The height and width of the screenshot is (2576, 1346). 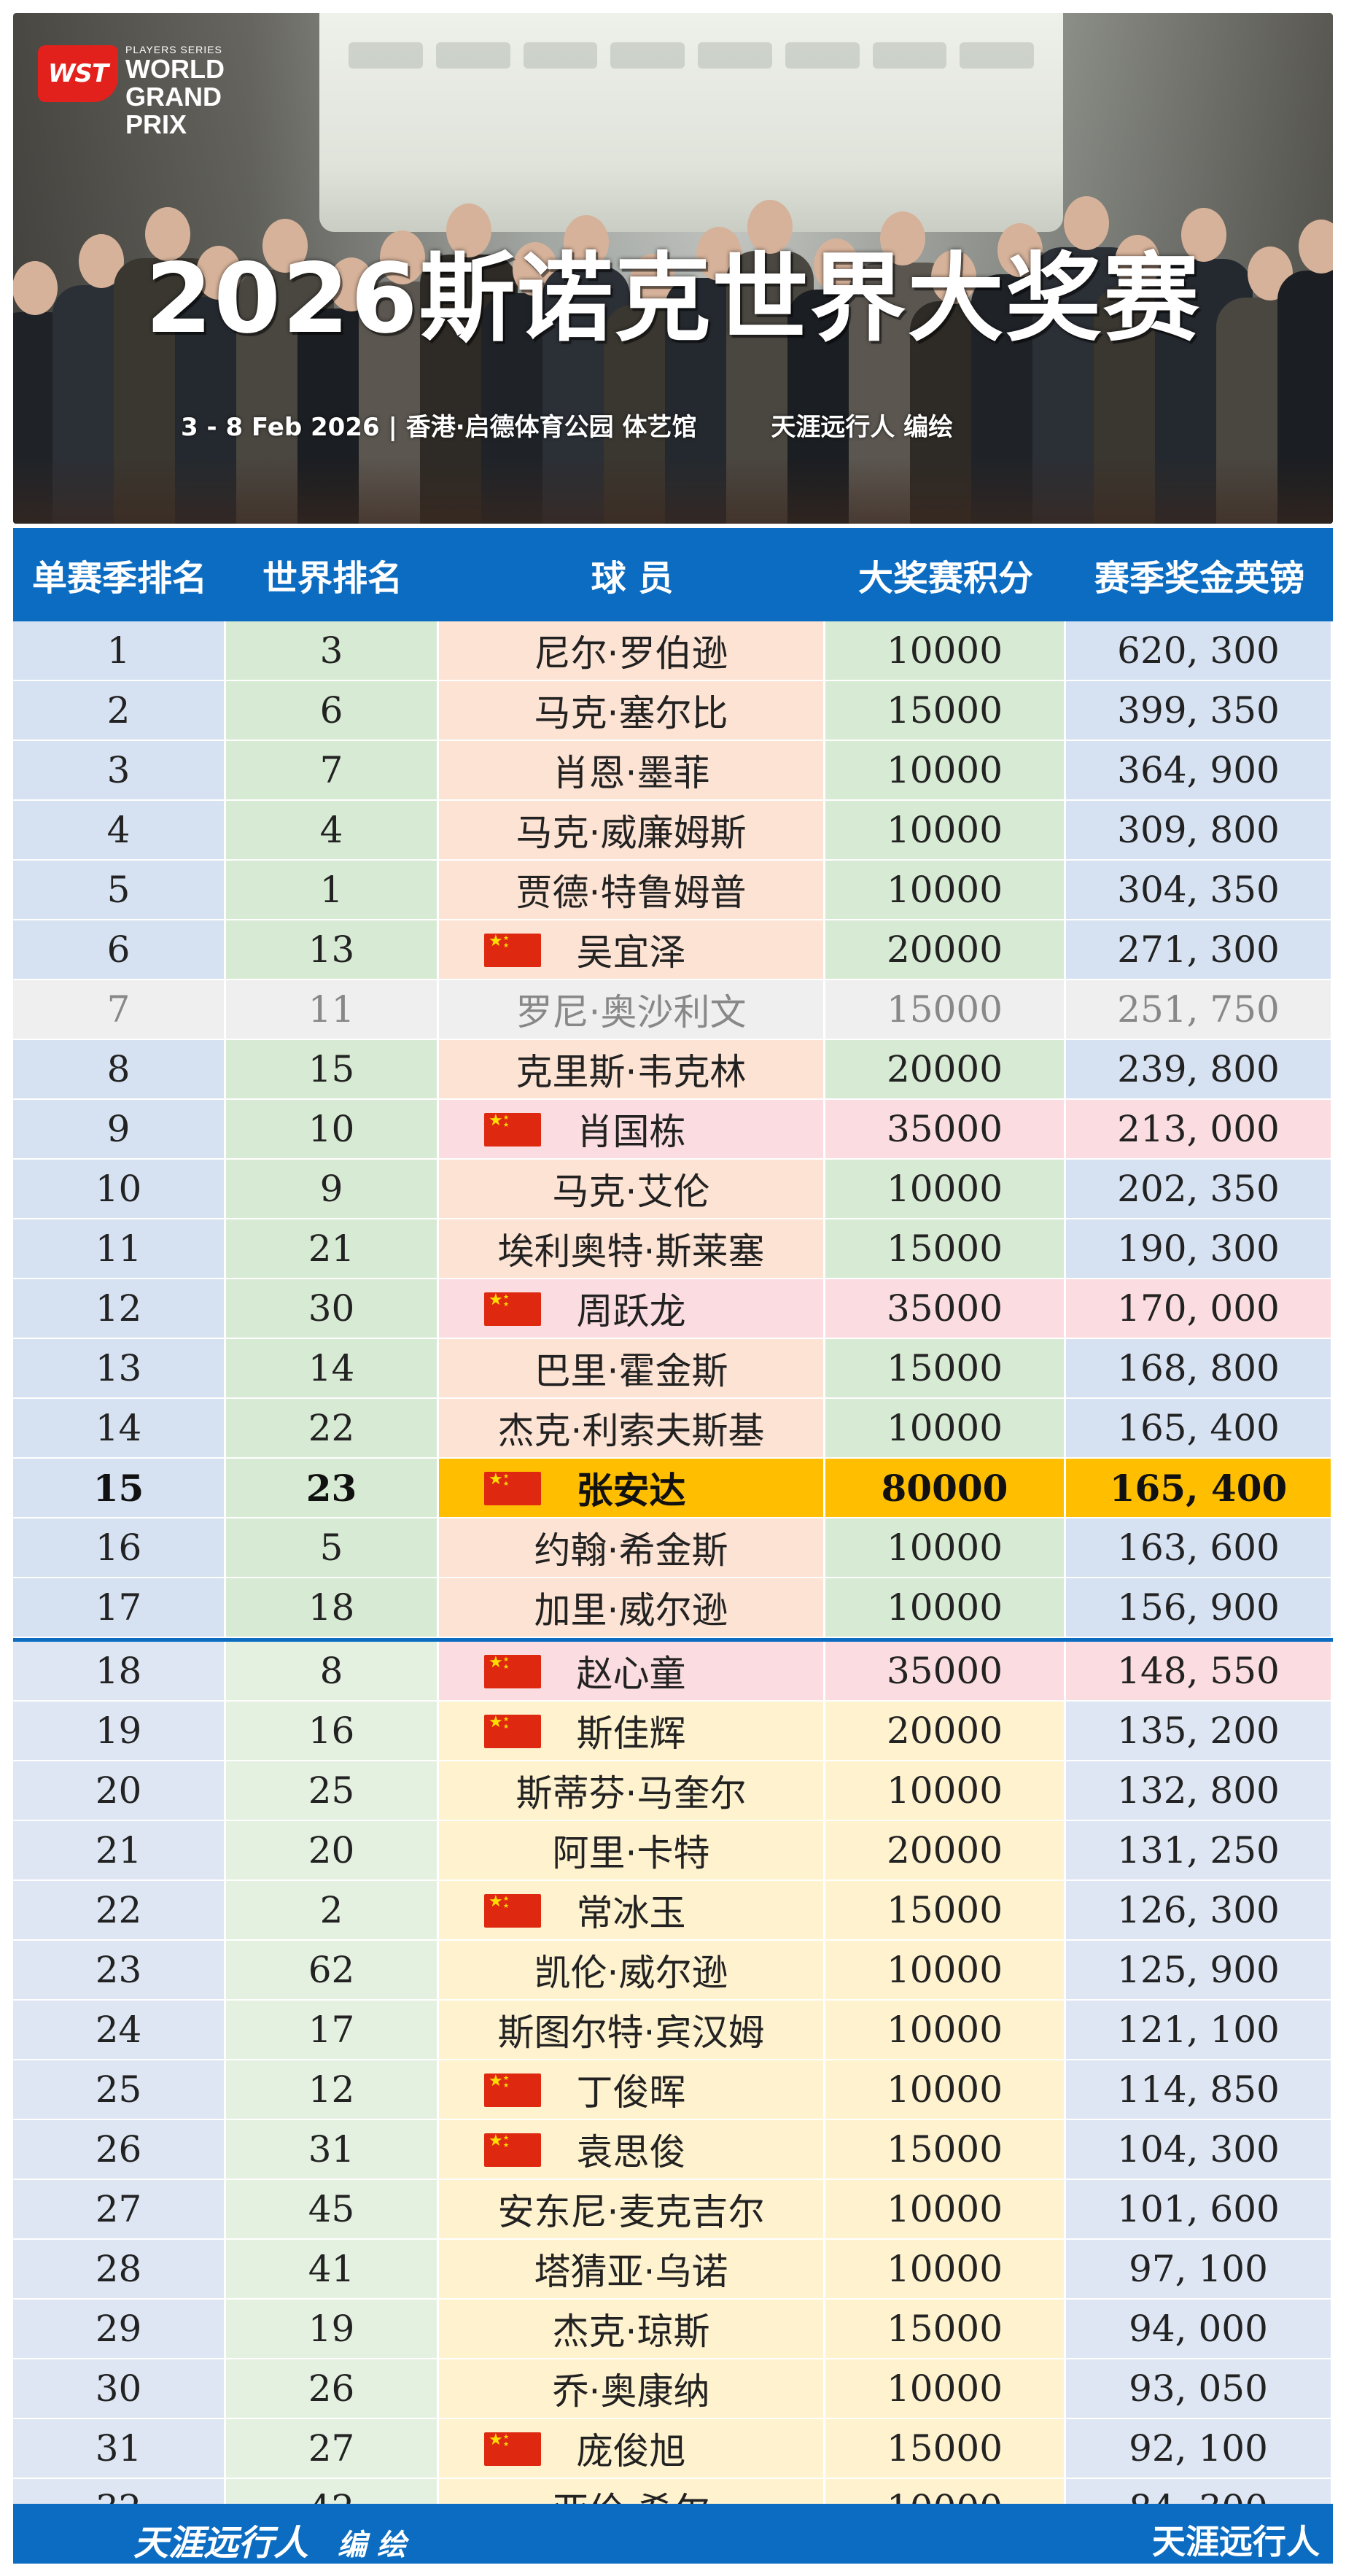 What do you see at coordinates (632, 1488) in the screenshot?
I see `player-name-cell: 张安达` at bounding box center [632, 1488].